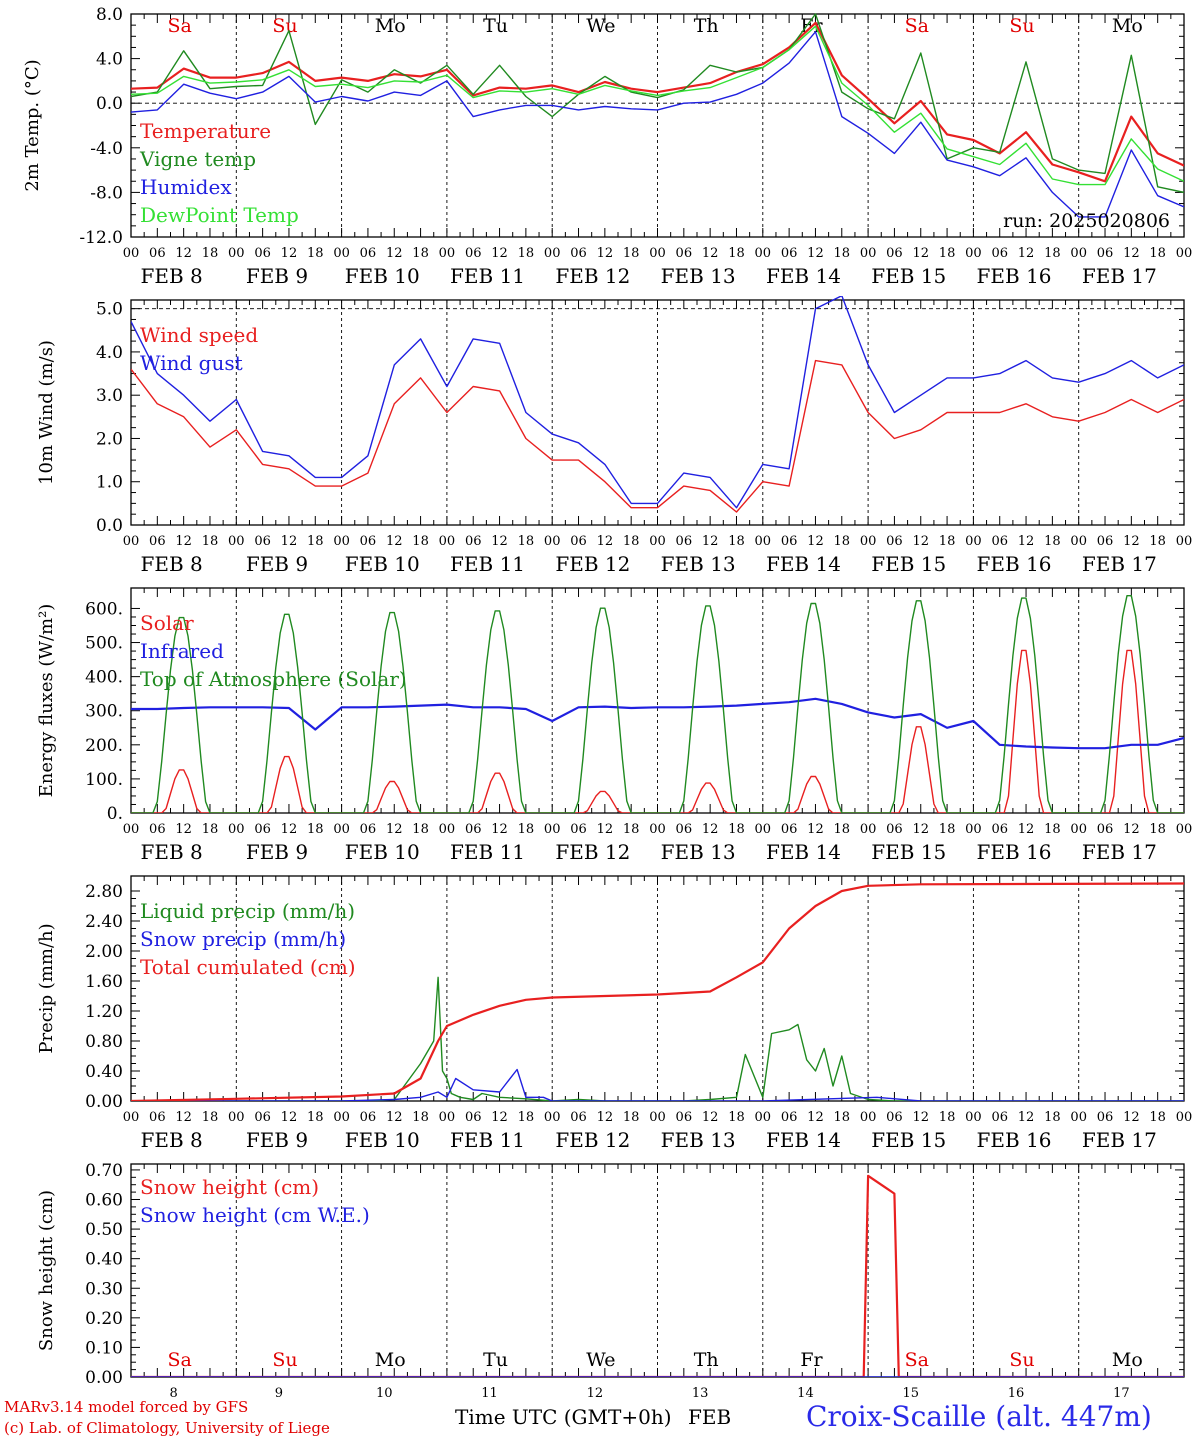 The image size is (1194, 1440). What do you see at coordinates (487, 852) in the screenshot?
I see `x-day-label: FEB 11` at bounding box center [487, 852].